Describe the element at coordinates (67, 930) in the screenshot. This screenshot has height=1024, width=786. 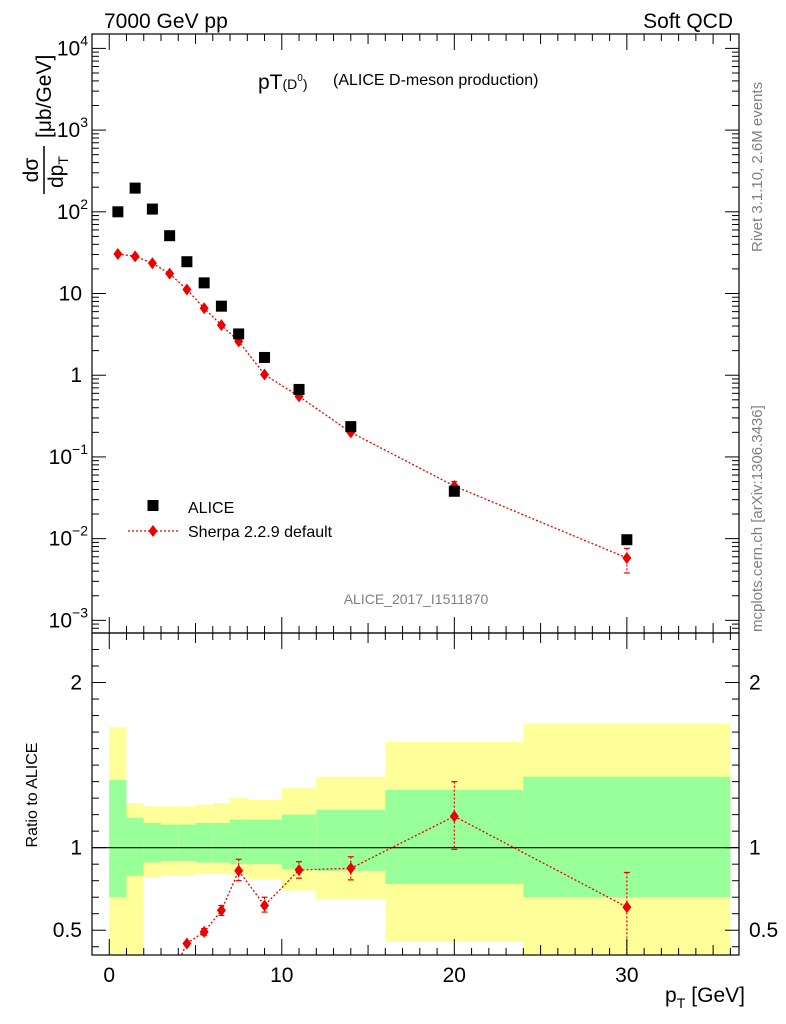
I see `ratio-ytick-label: 0.5` at that location.